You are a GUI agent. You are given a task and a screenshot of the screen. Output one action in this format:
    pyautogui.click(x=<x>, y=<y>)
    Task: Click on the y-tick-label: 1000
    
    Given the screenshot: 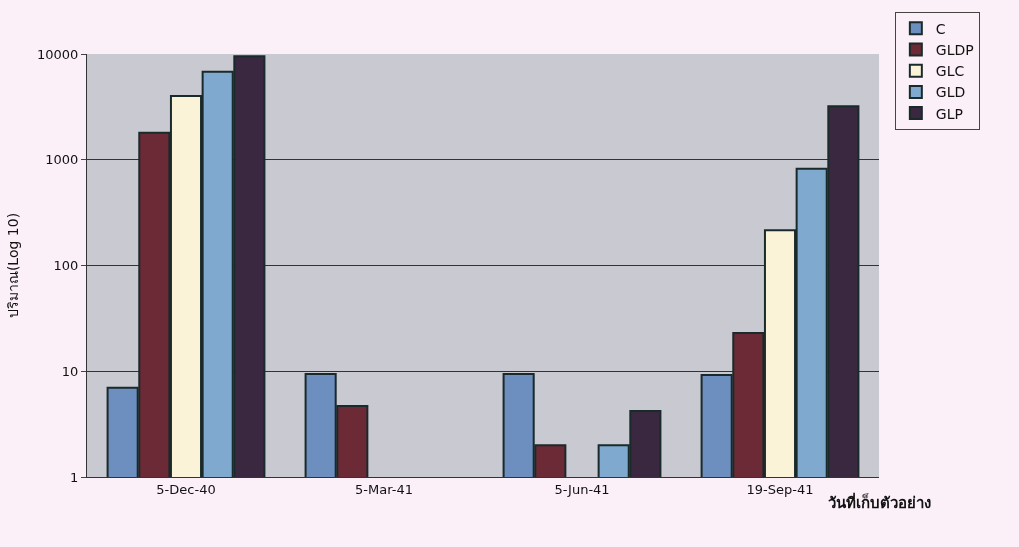 What is the action you would take?
    pyautogui.click(x=62, y=160)
    